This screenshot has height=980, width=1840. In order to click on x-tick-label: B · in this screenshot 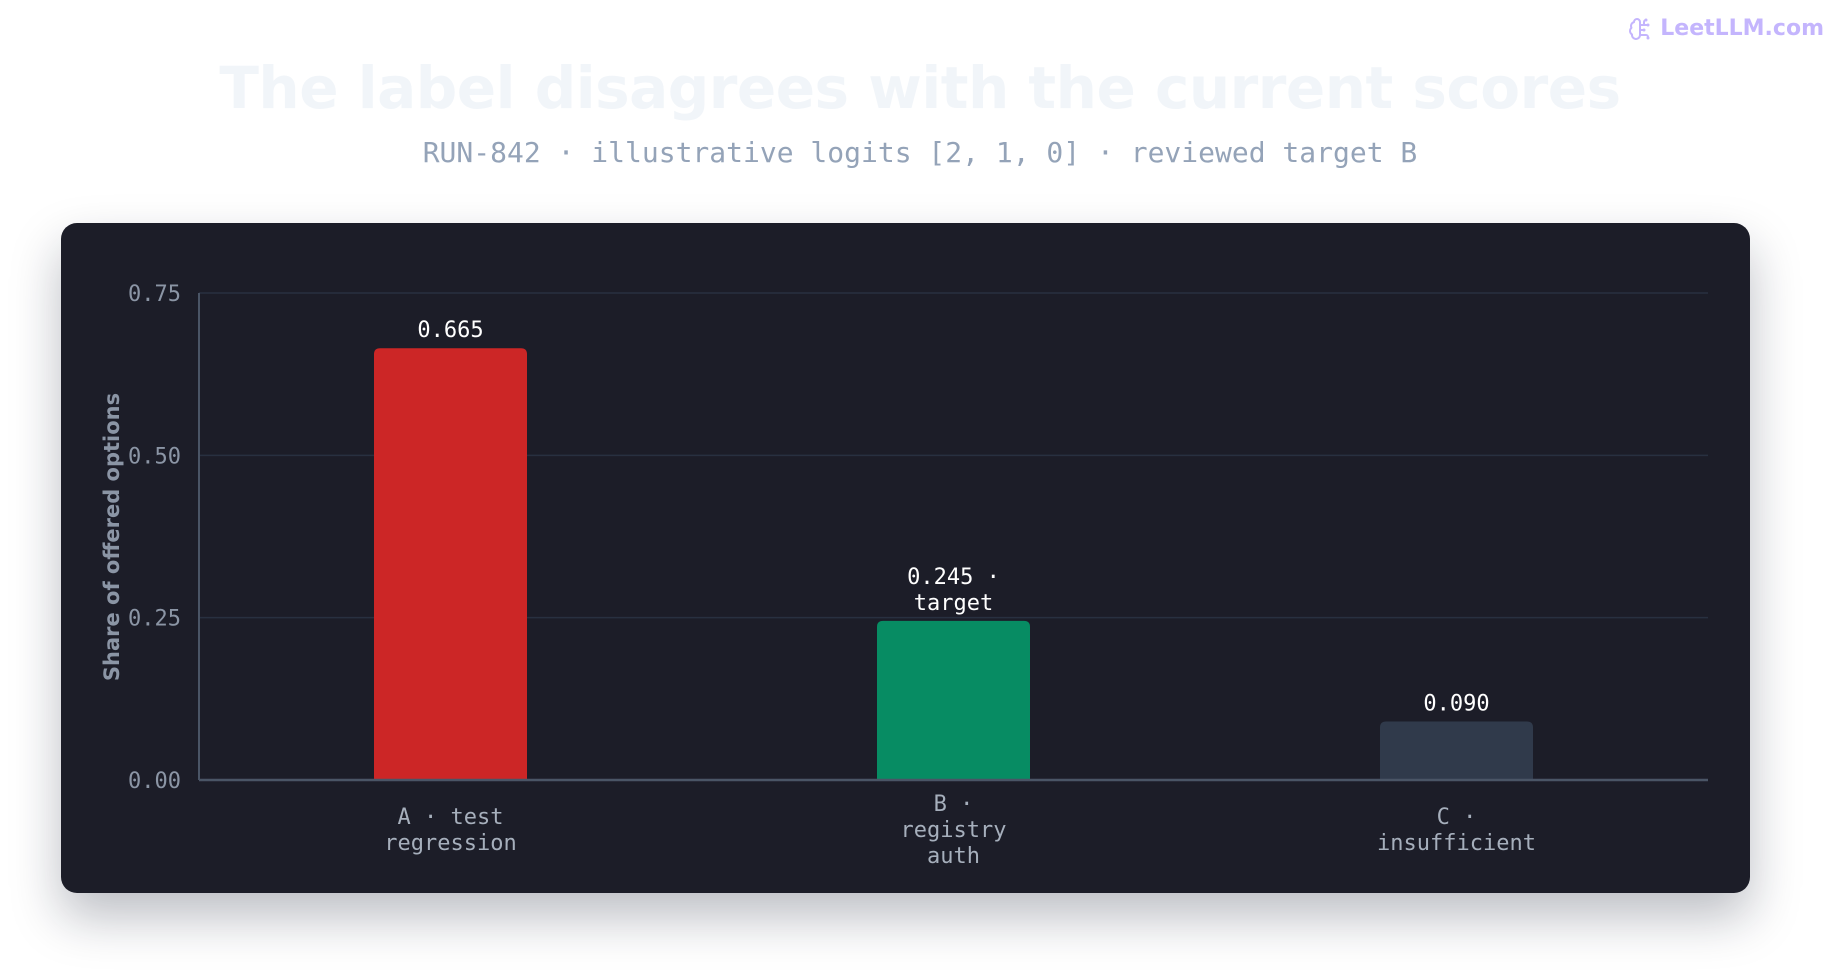, I will do `click(954, 804)`.